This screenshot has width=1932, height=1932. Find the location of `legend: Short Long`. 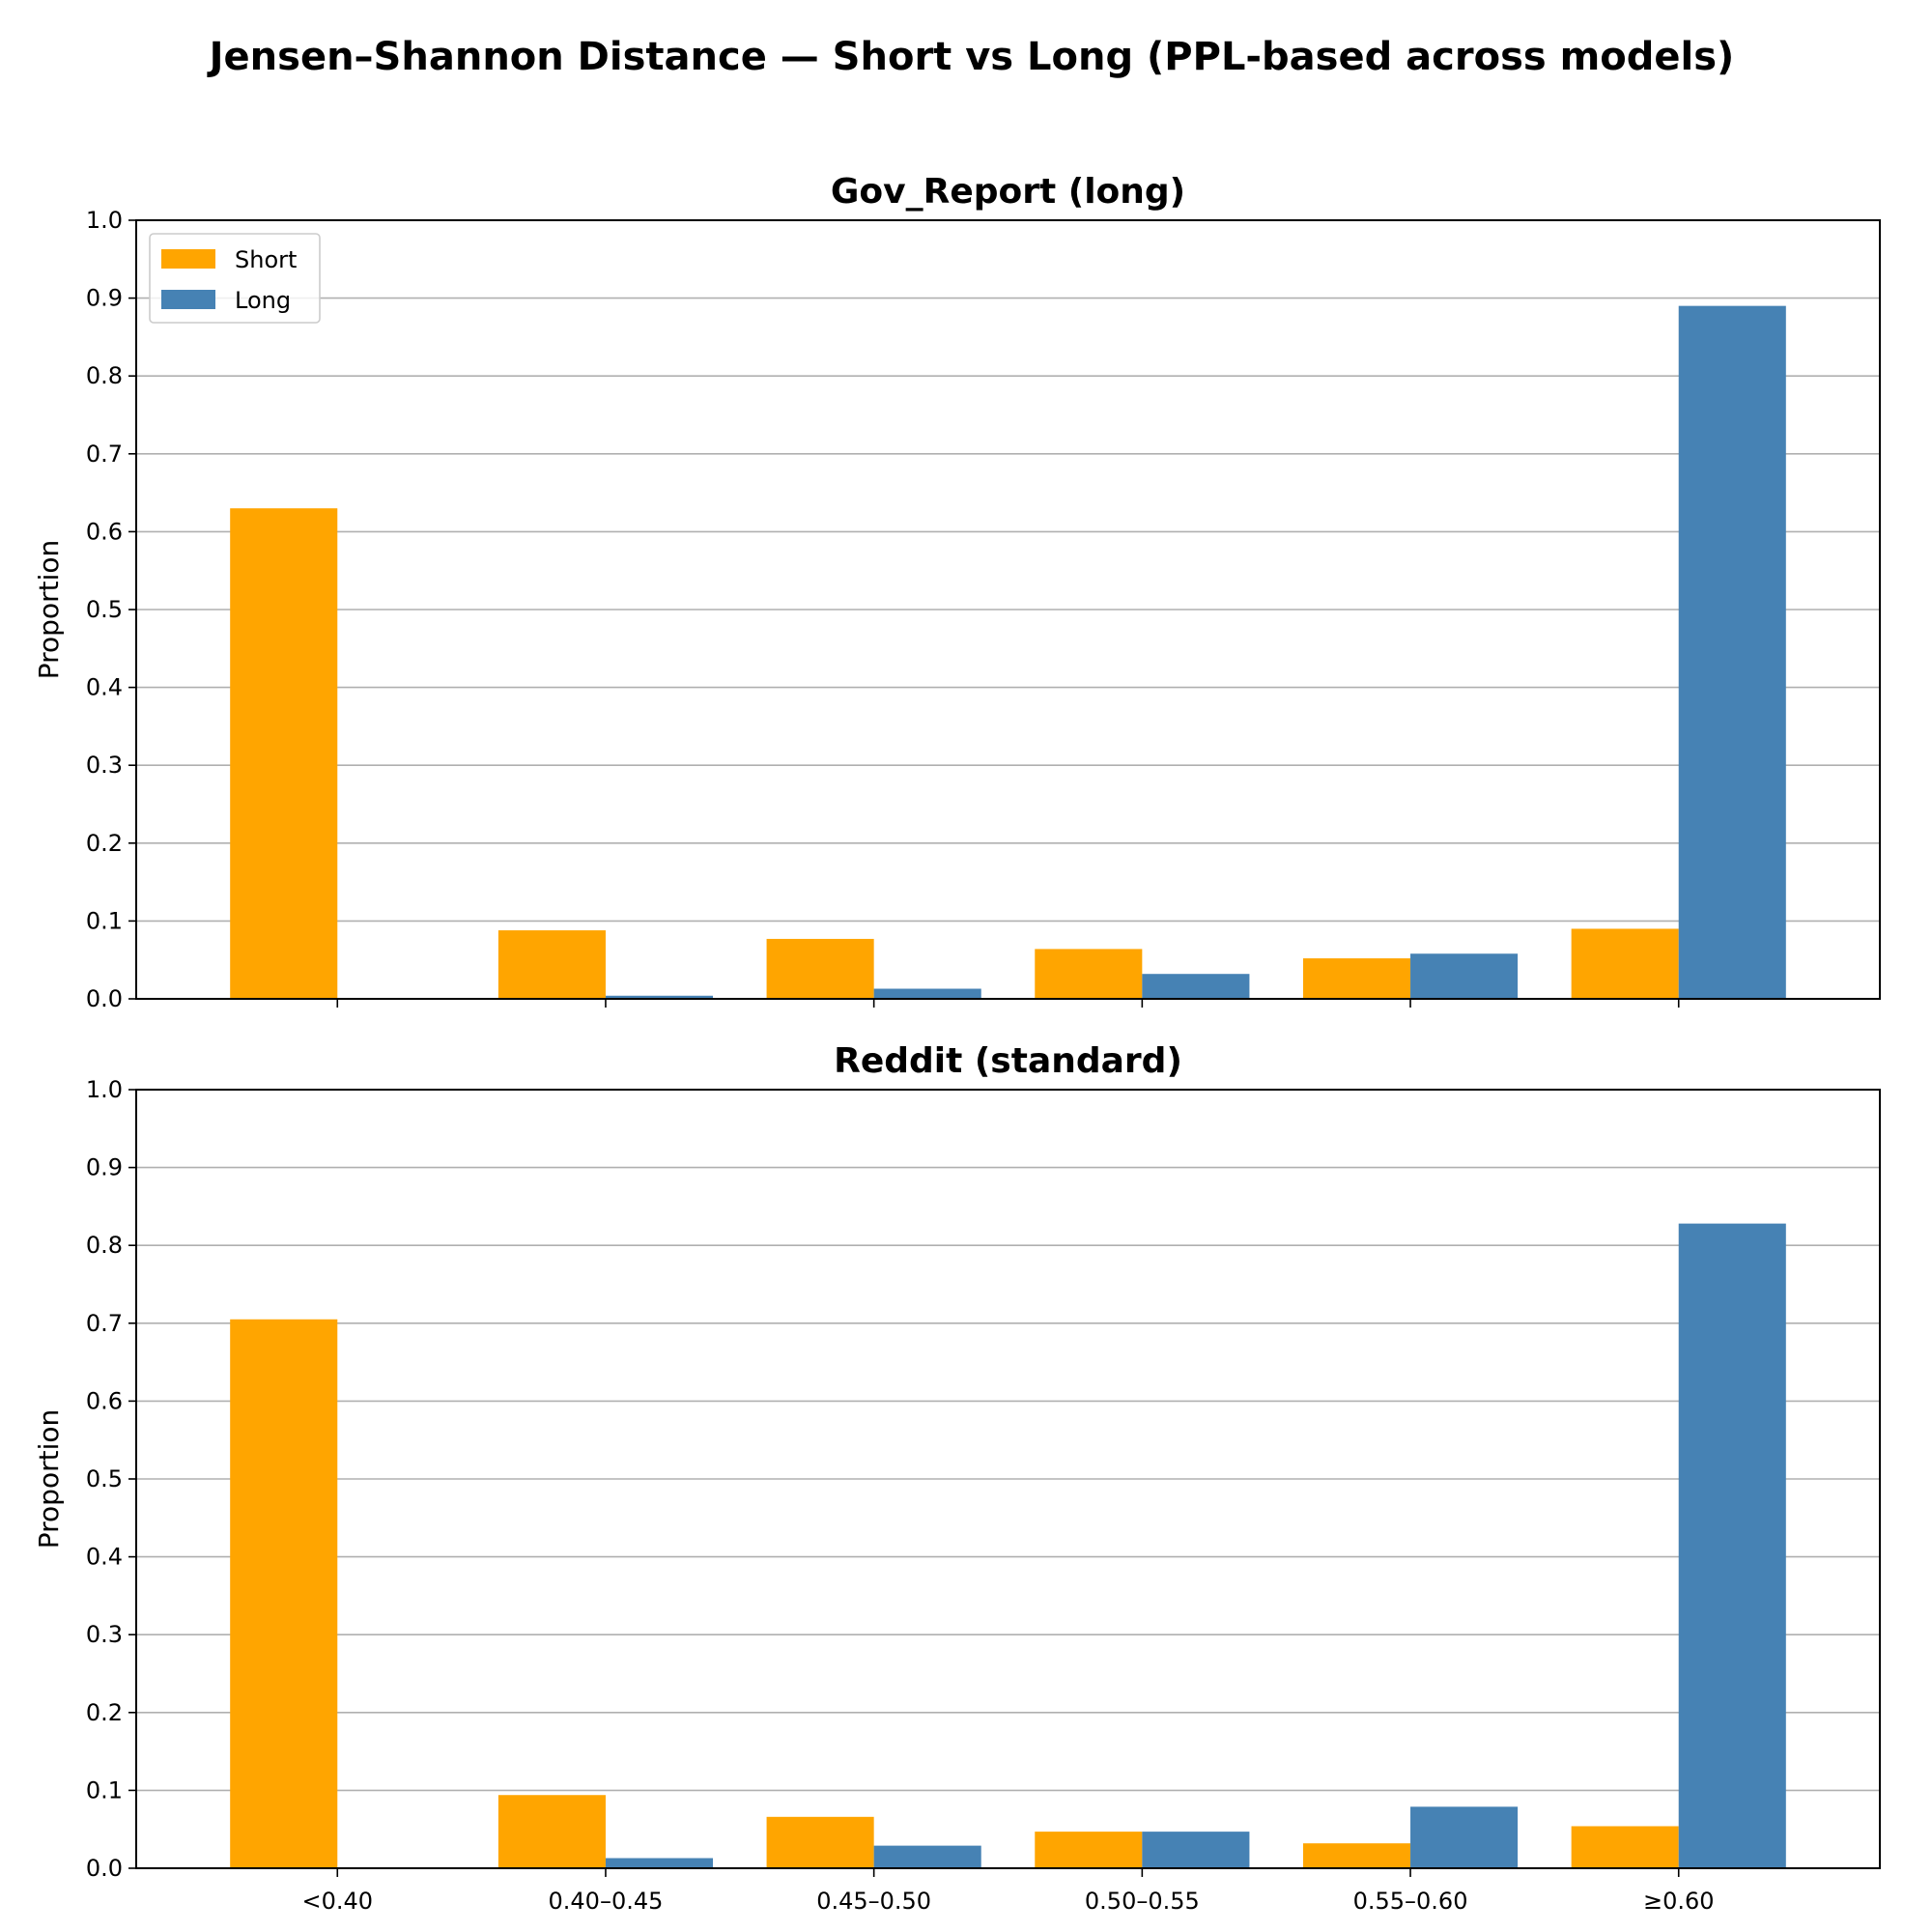

legend: Short Long is located at coordinates (235, 278).